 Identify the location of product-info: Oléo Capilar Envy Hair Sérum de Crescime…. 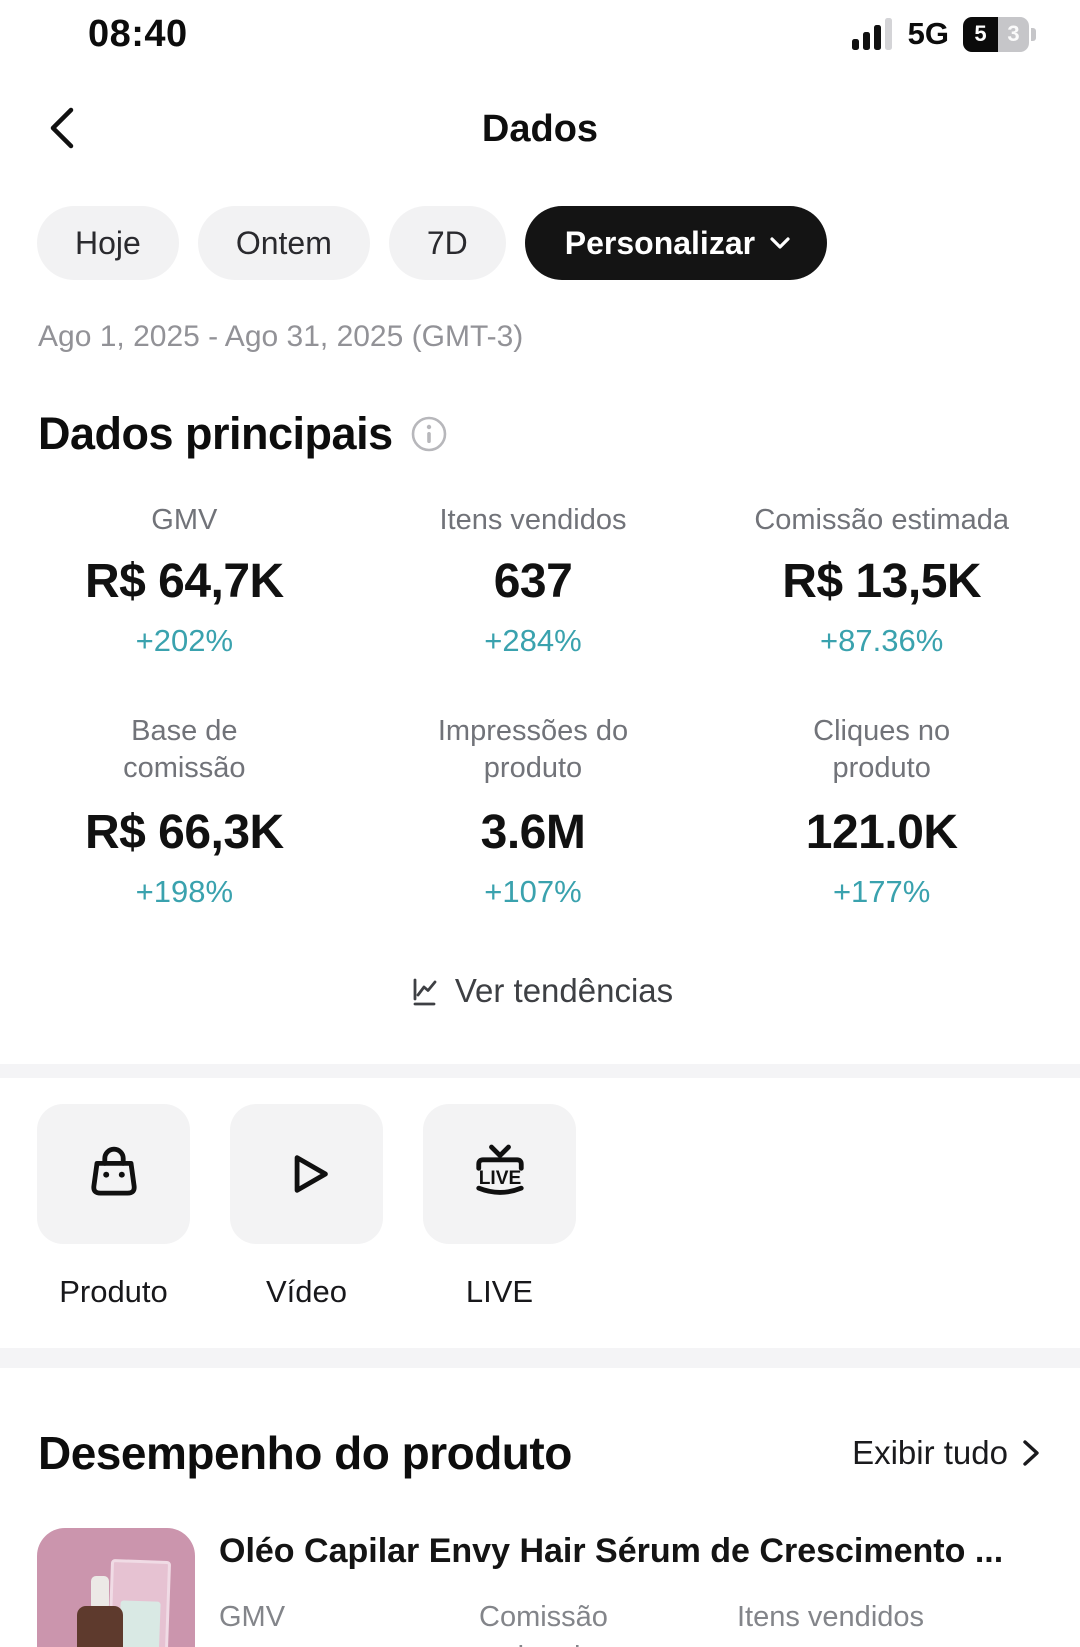
(630, 1587).